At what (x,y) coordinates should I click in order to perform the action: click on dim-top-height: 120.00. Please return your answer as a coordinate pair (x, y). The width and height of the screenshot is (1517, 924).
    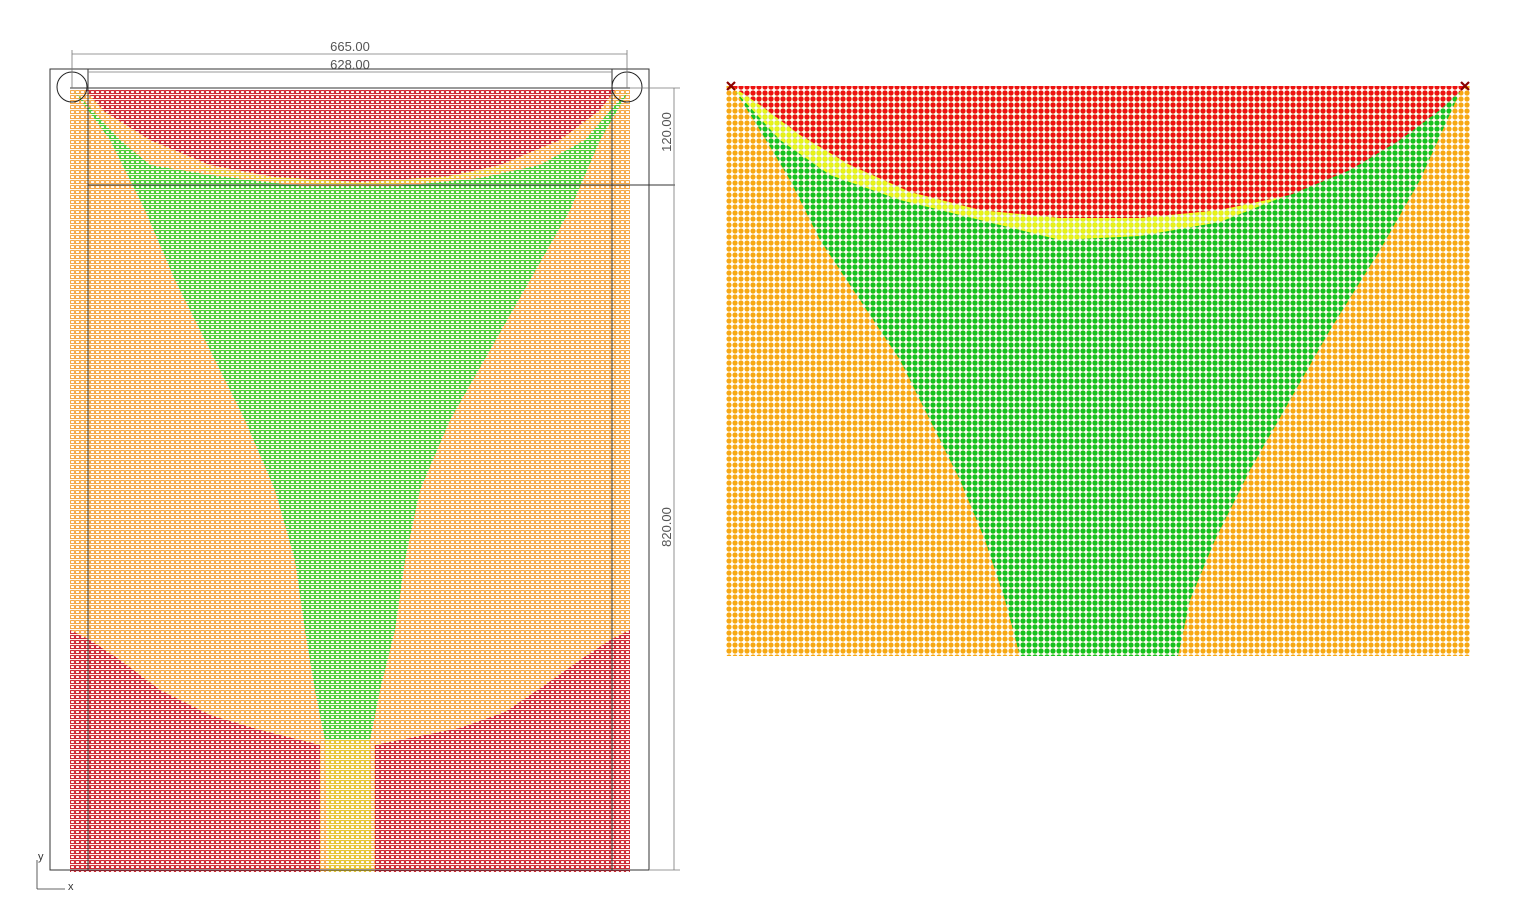
    Looking at the image, I should click on (666, 132).